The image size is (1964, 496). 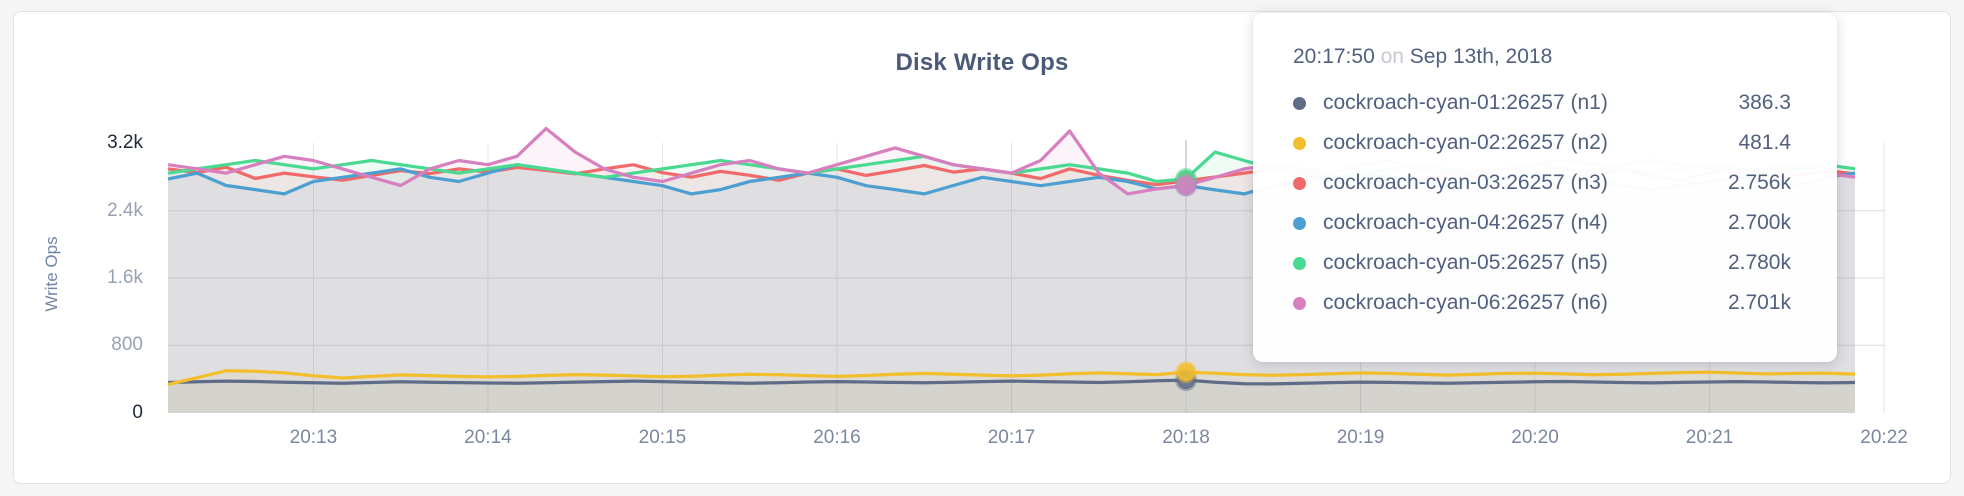 What do you see at coordinates (1392, 56) in the screenshot?
I see `tooltip-separator: on` at bounding box center [1392, 56].